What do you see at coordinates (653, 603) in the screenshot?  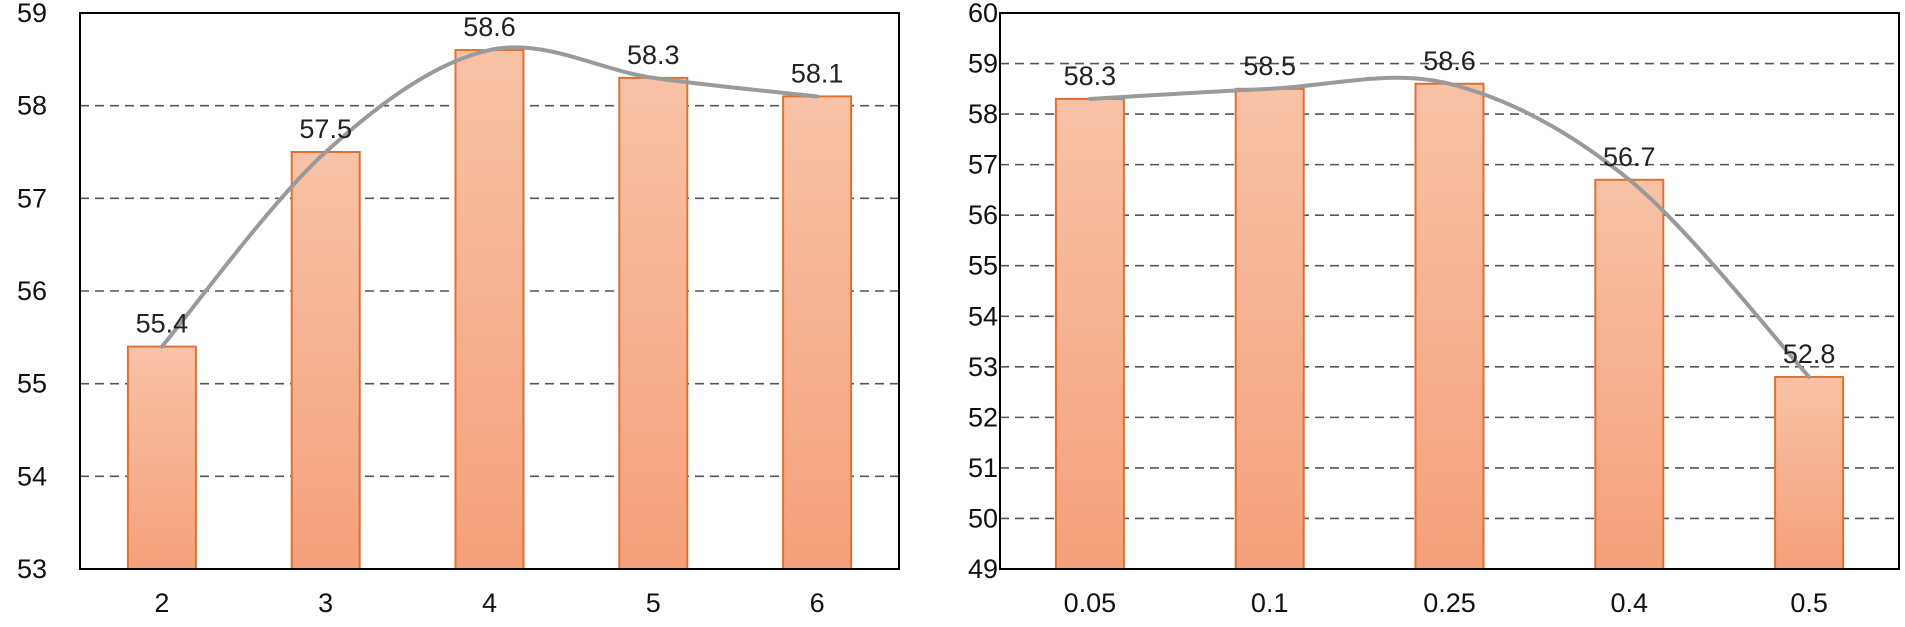 I see `left-x-tick-label: 5` at bounding box center [653, 603].